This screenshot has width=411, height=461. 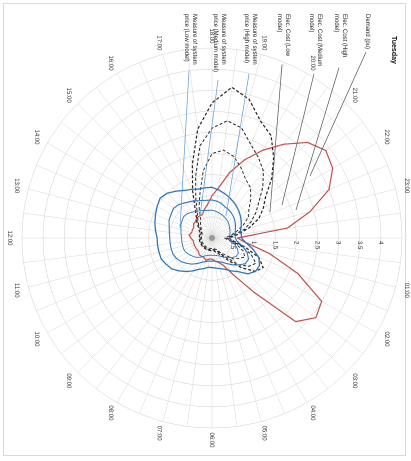 I want to click on hour-tick-label: 10:00, so click(x=36, y=339).